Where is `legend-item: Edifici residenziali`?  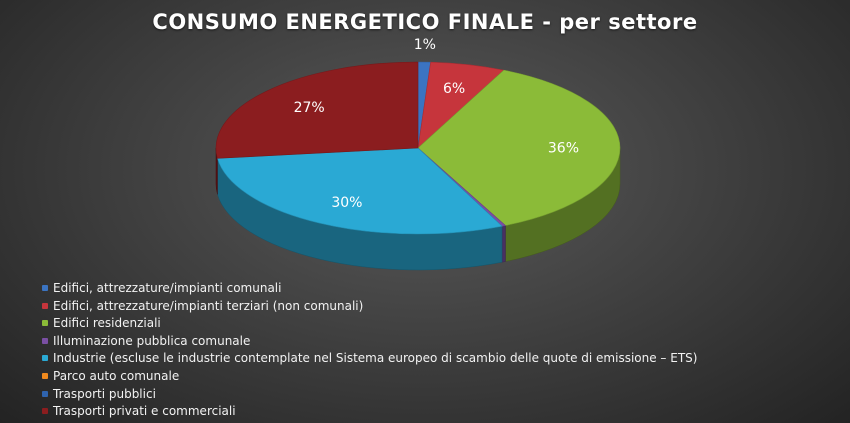
legend-item: Edifici residenziali is located at coordinates (369, 324).